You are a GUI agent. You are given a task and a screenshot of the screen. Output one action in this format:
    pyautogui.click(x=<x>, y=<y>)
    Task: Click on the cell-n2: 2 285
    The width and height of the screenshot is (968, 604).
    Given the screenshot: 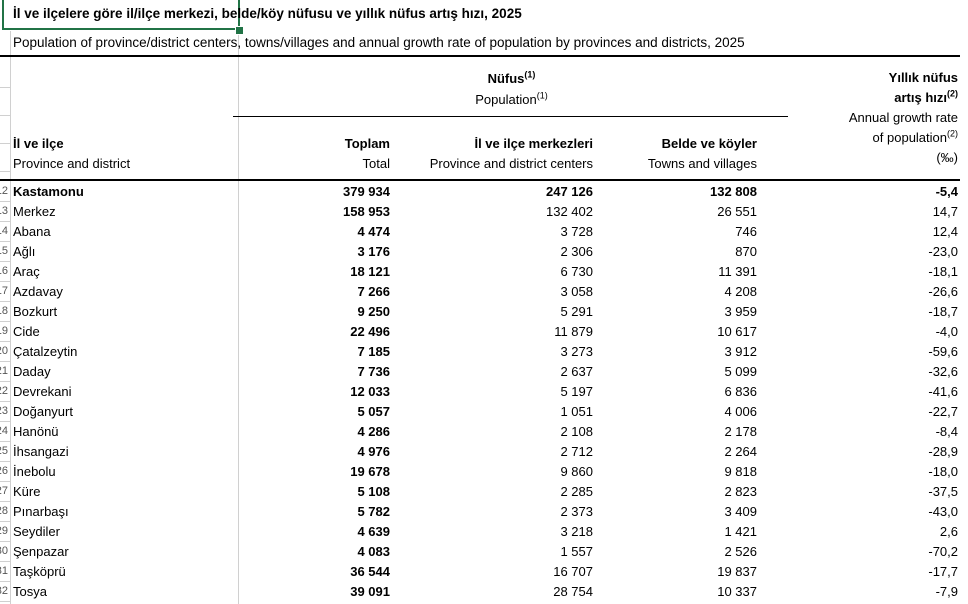 What is the action you would take?
    pyautogui.click(x=576, y=491)
    